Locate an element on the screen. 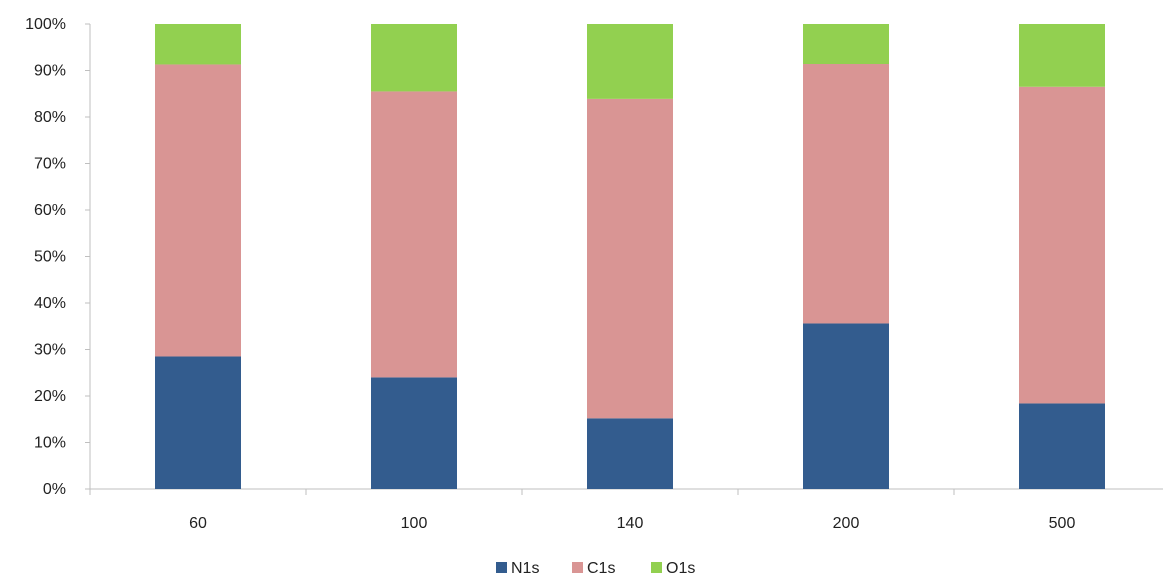 This screenshot has height=588, width=1163. legend: N1s C1s O1s is located at coordinates (595, 568).